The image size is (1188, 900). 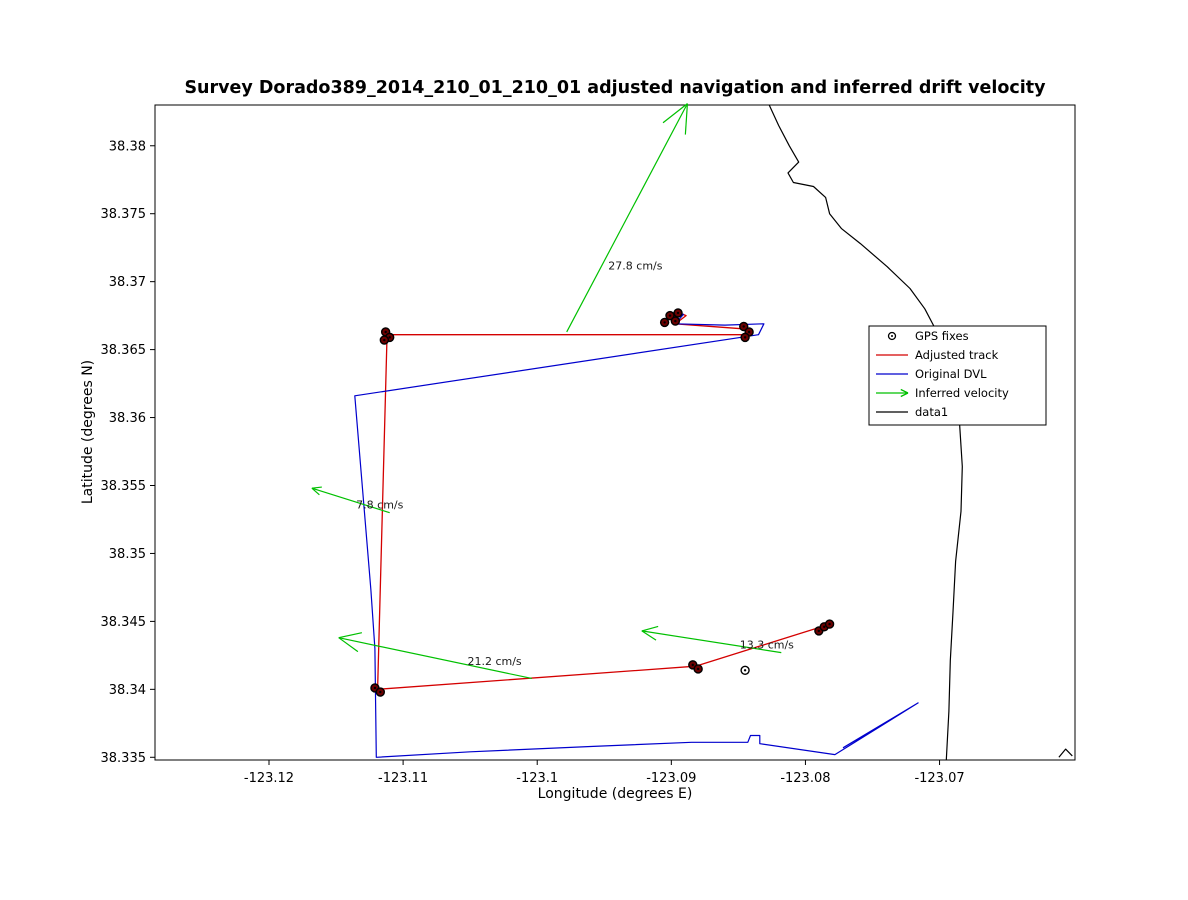 I want to click on legend-entry-data1: data1, so click(x=912, y=412).